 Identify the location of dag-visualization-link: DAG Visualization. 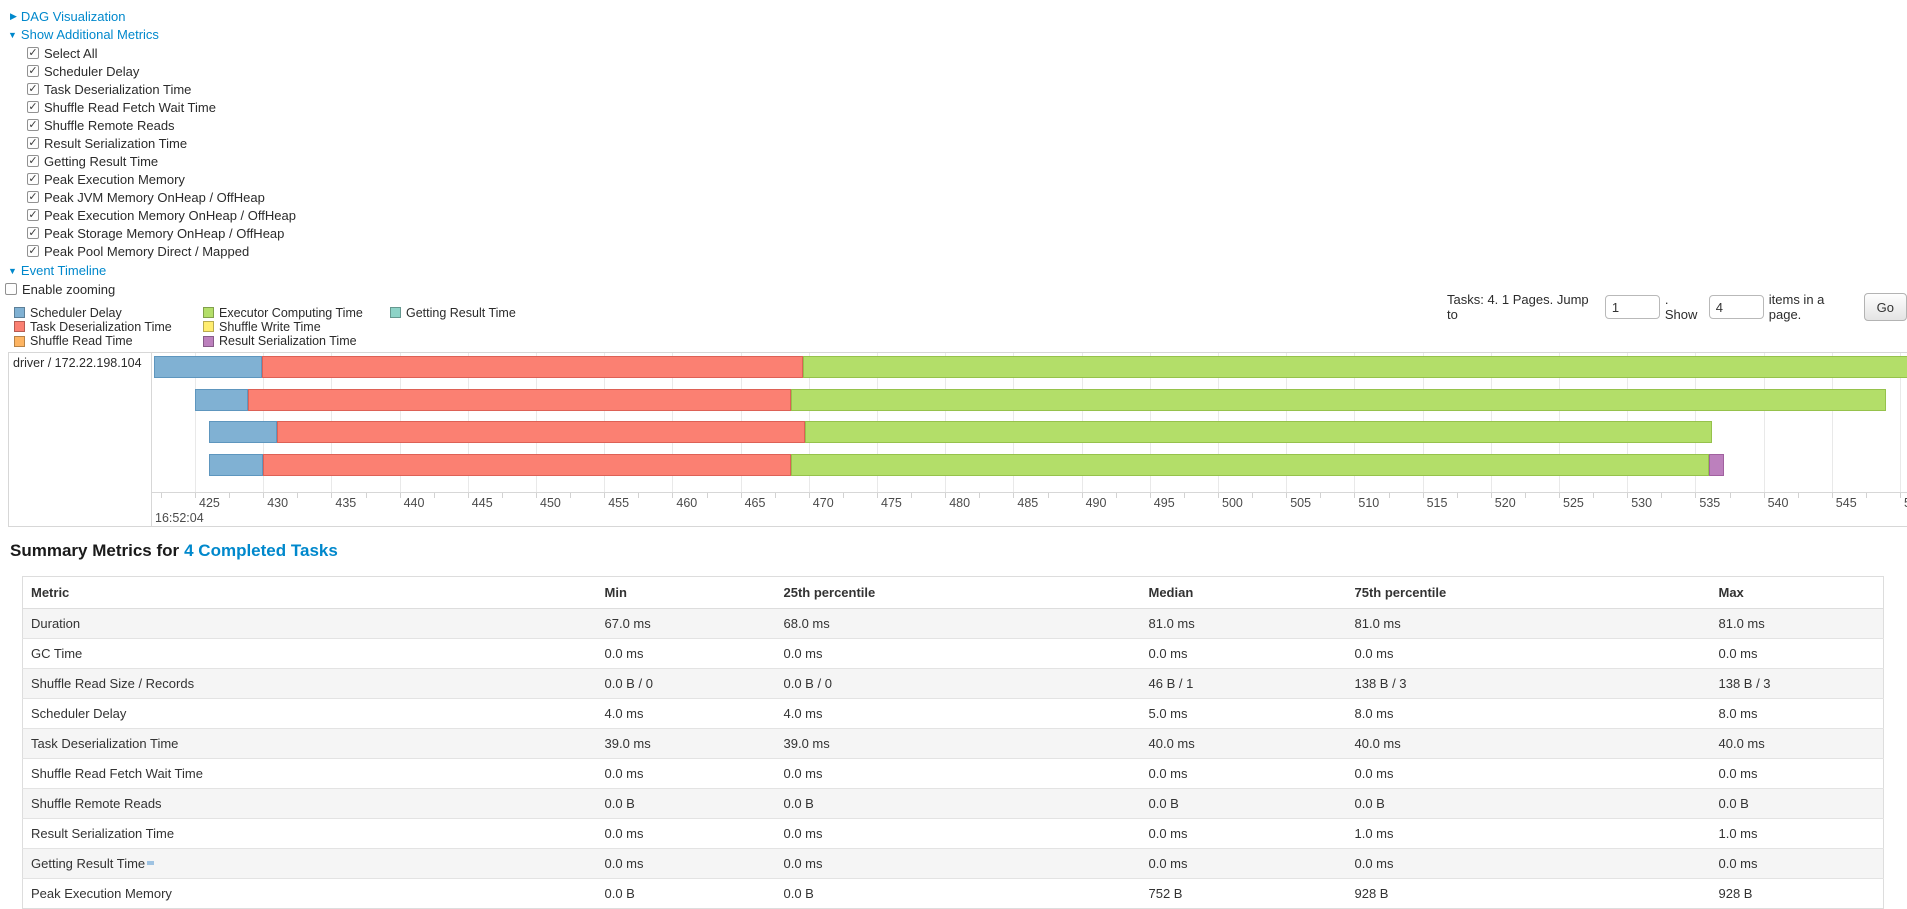
(73, 16).